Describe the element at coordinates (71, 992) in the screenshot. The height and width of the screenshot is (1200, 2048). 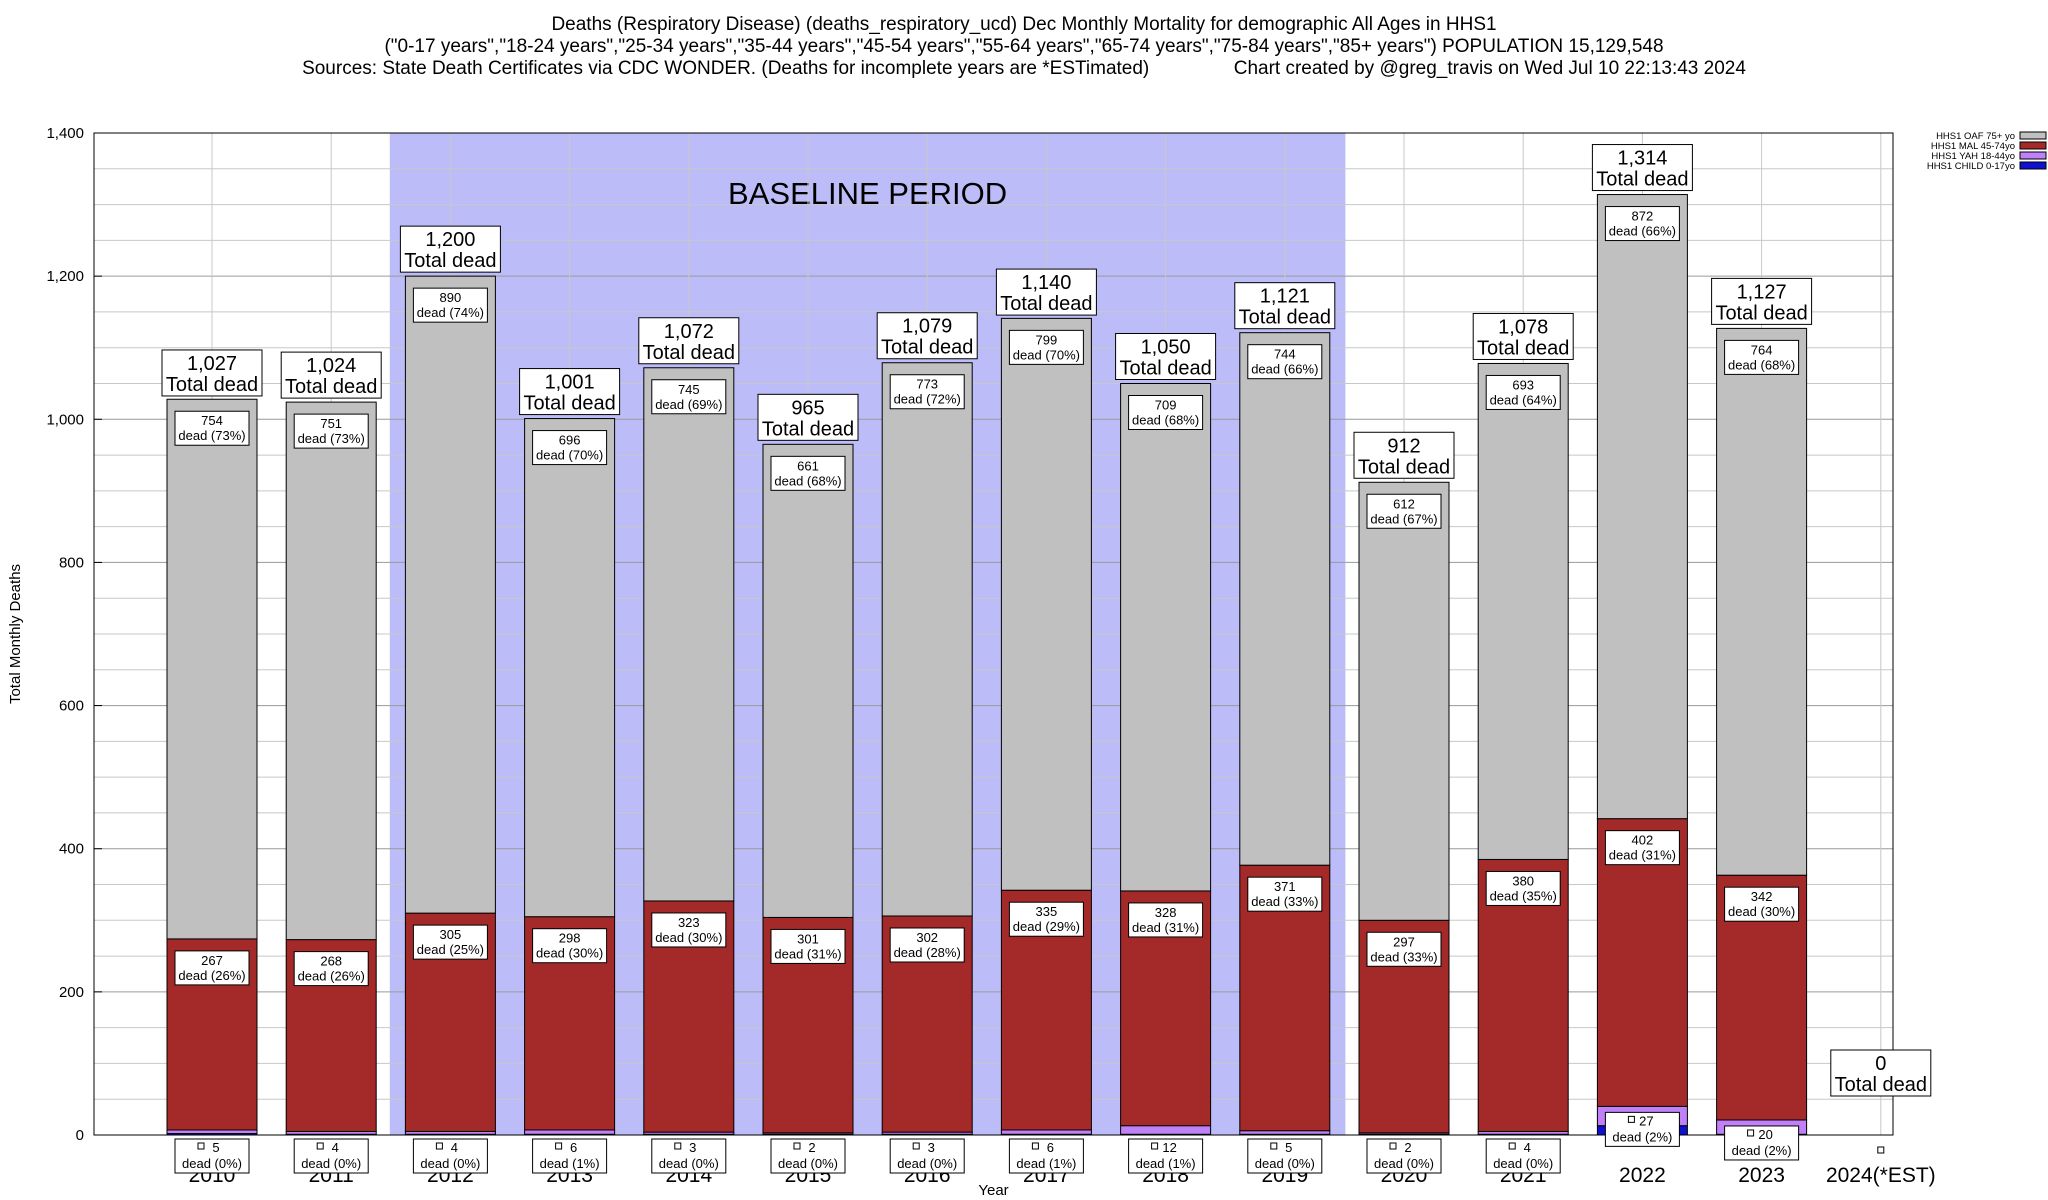
I see `y-tick-label: 200` at that location.